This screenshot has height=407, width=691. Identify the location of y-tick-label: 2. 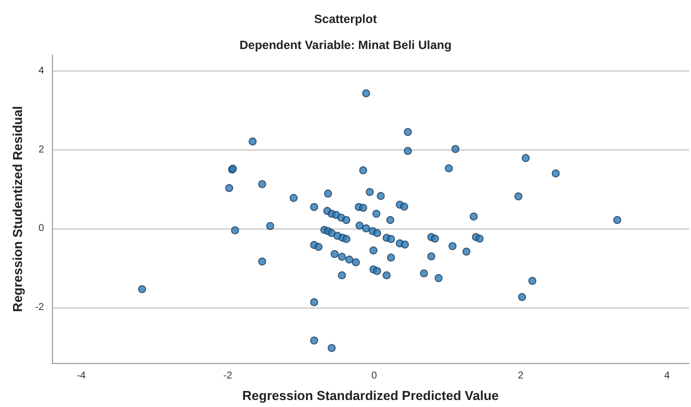
(41, 150).